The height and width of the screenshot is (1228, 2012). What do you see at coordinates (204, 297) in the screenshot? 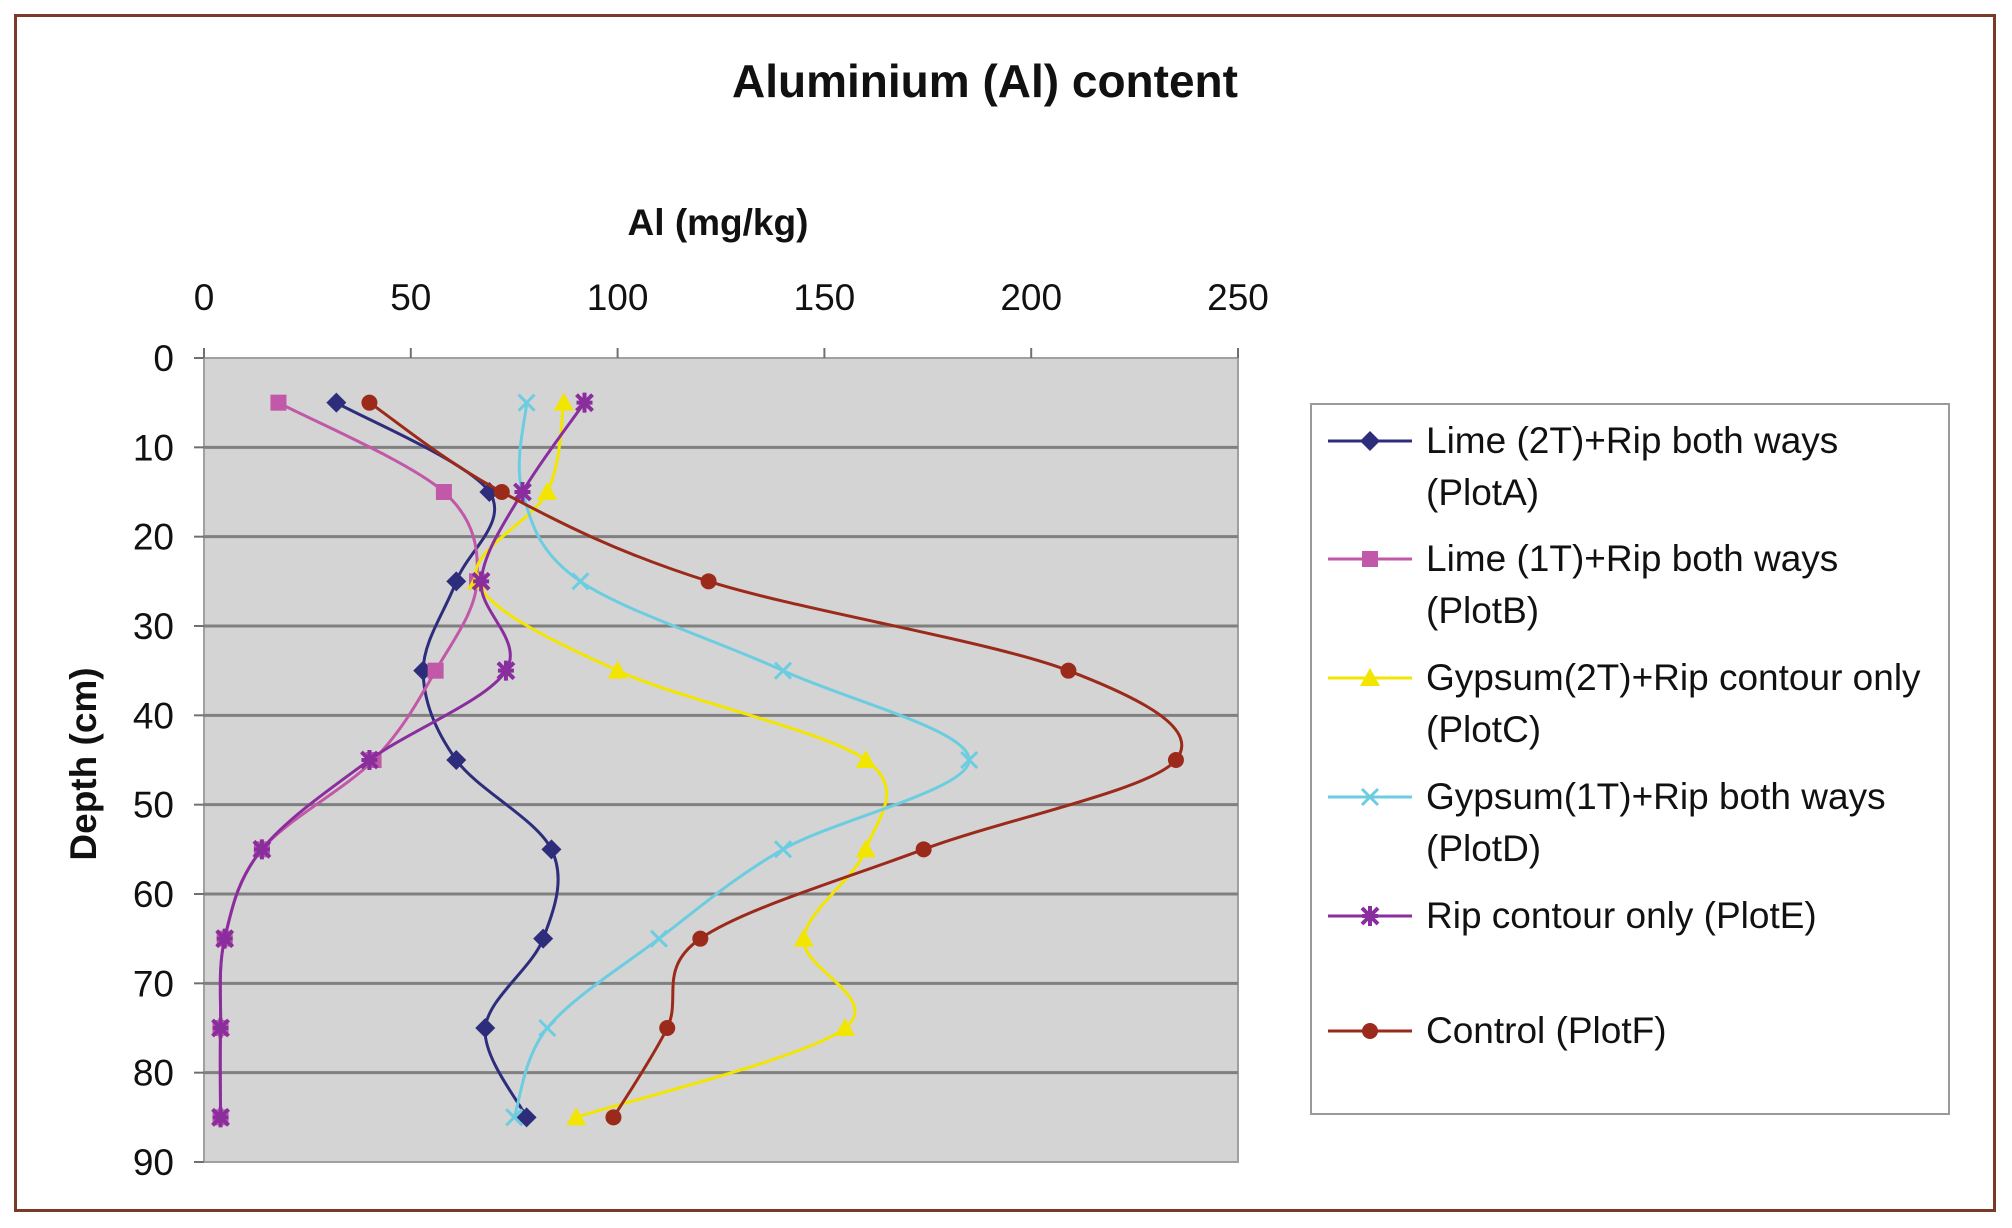
I see `x-tick-label: 0` at bounding box center [204, 297].